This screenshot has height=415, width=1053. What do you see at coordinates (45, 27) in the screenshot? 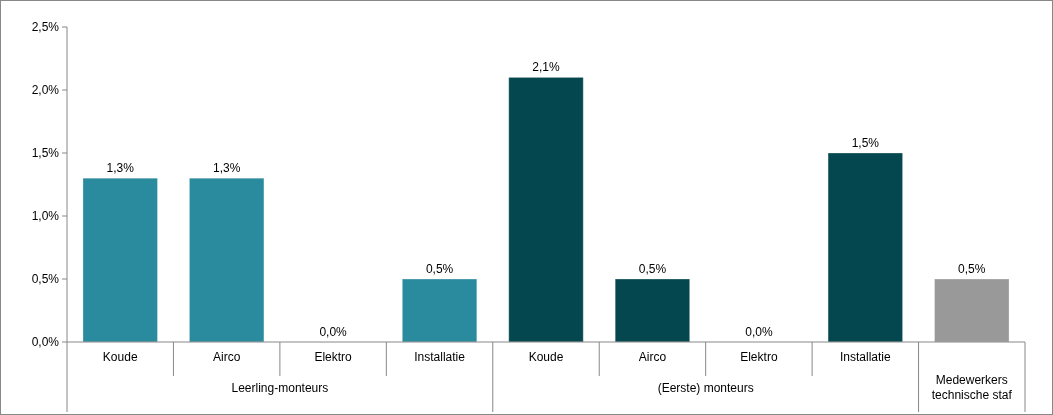
I see `y-tick-label: 2,5%` at bounding box center [45, 27].